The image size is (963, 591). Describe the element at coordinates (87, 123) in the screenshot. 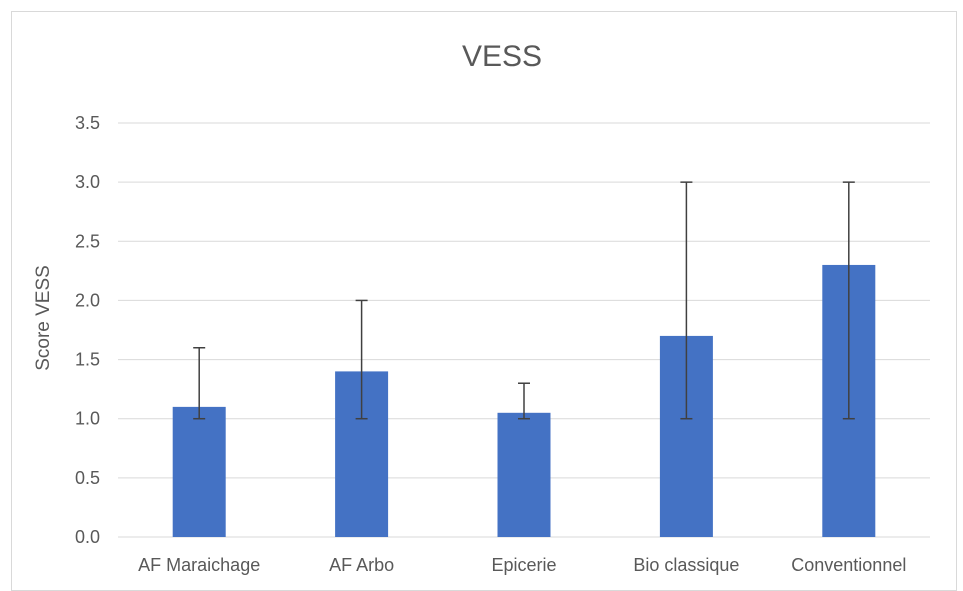

I see `y-tick-label: 3.5` at that location.